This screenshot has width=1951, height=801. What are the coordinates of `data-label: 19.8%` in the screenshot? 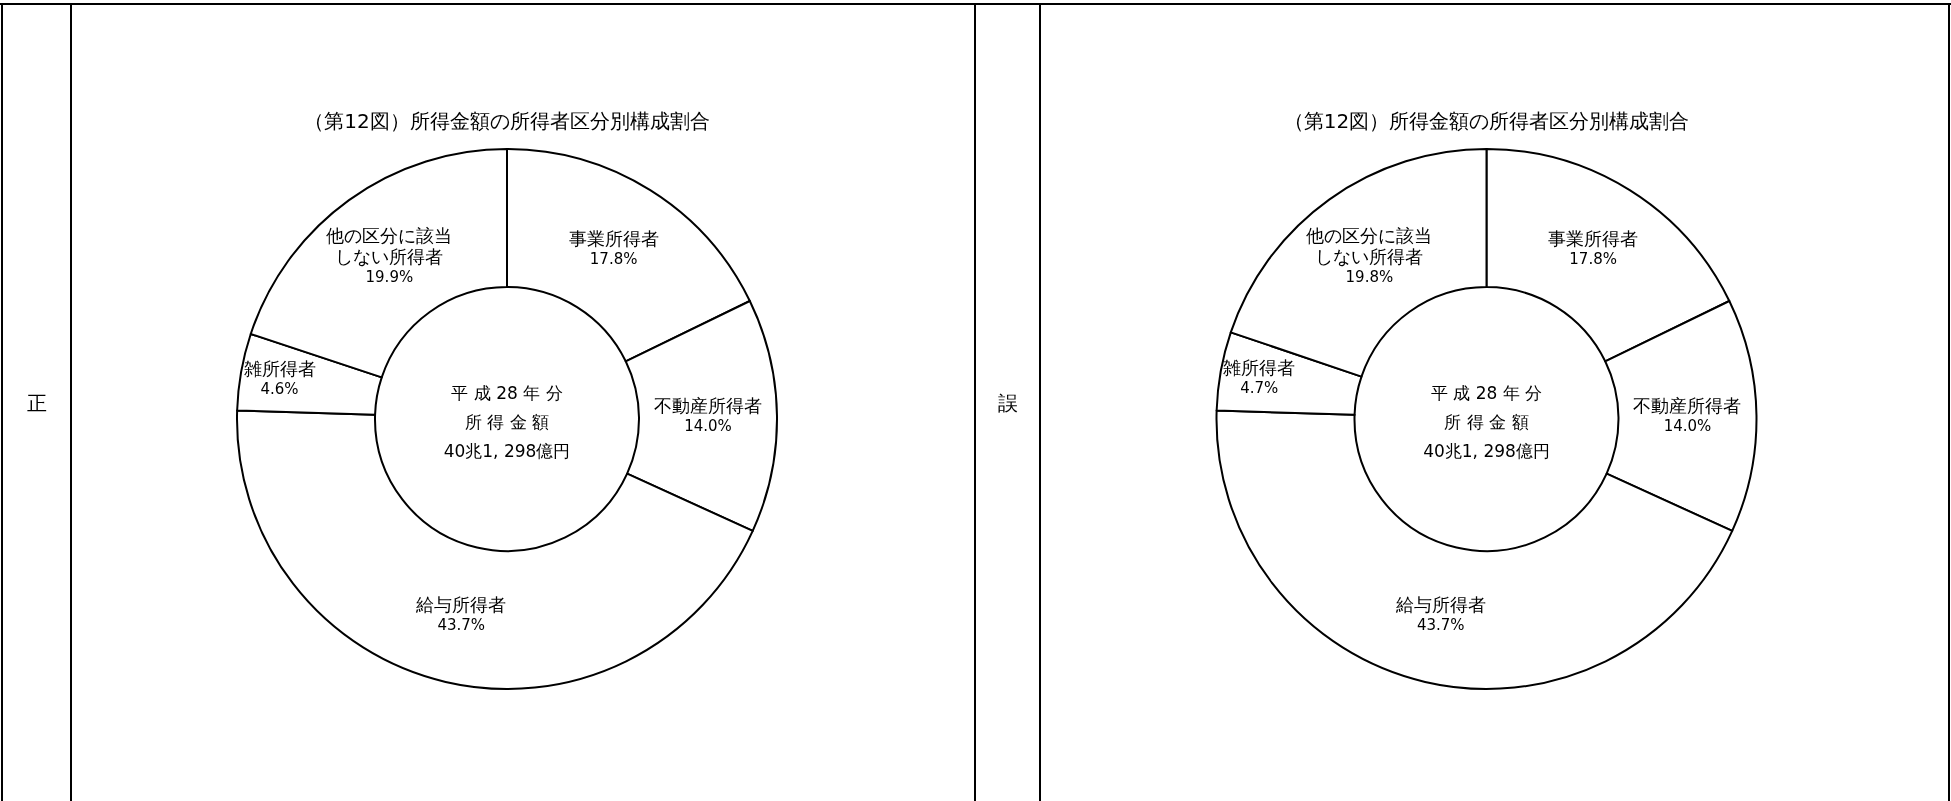 It's located at (1369, 276).